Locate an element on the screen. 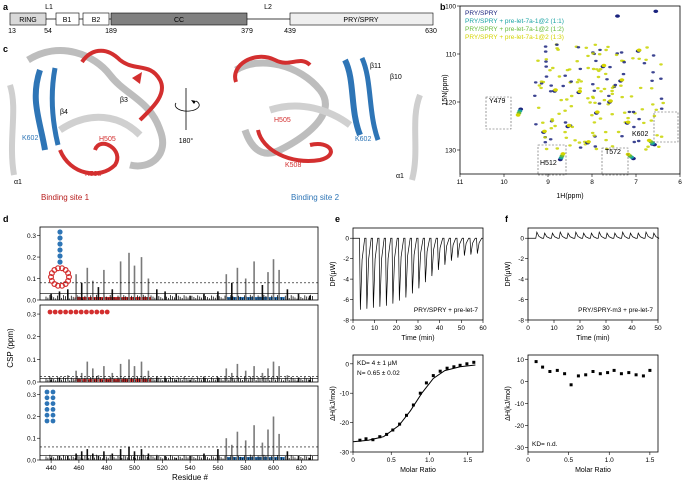 This screenshot has height=484, width=685. red-loop-right-top is located at coordinates (272, 68).